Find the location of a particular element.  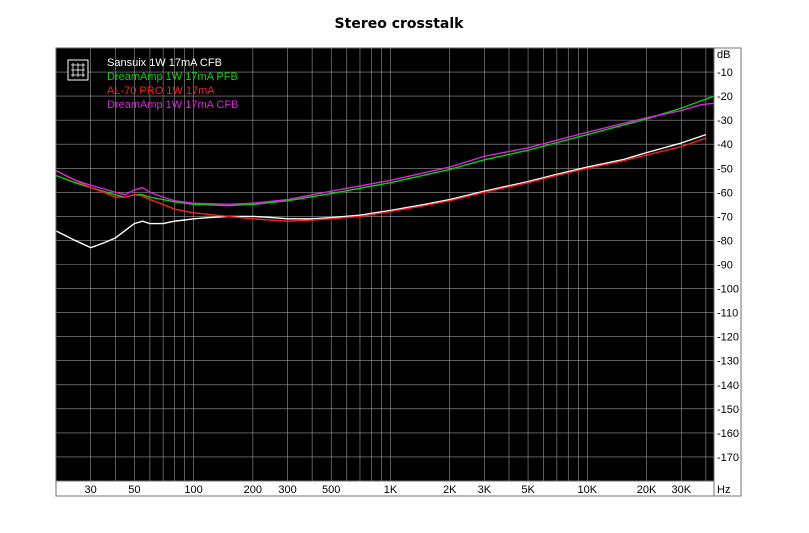

y-tick-label: -40 is located at coordinates (725, 145).